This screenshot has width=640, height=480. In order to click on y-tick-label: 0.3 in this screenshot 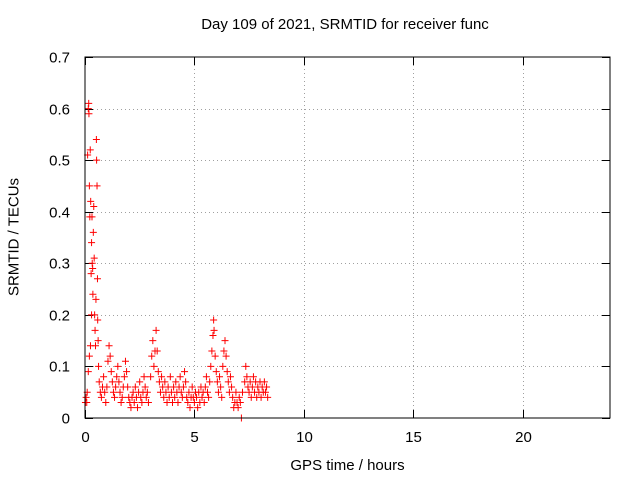, I will do `click(59, 264)`.